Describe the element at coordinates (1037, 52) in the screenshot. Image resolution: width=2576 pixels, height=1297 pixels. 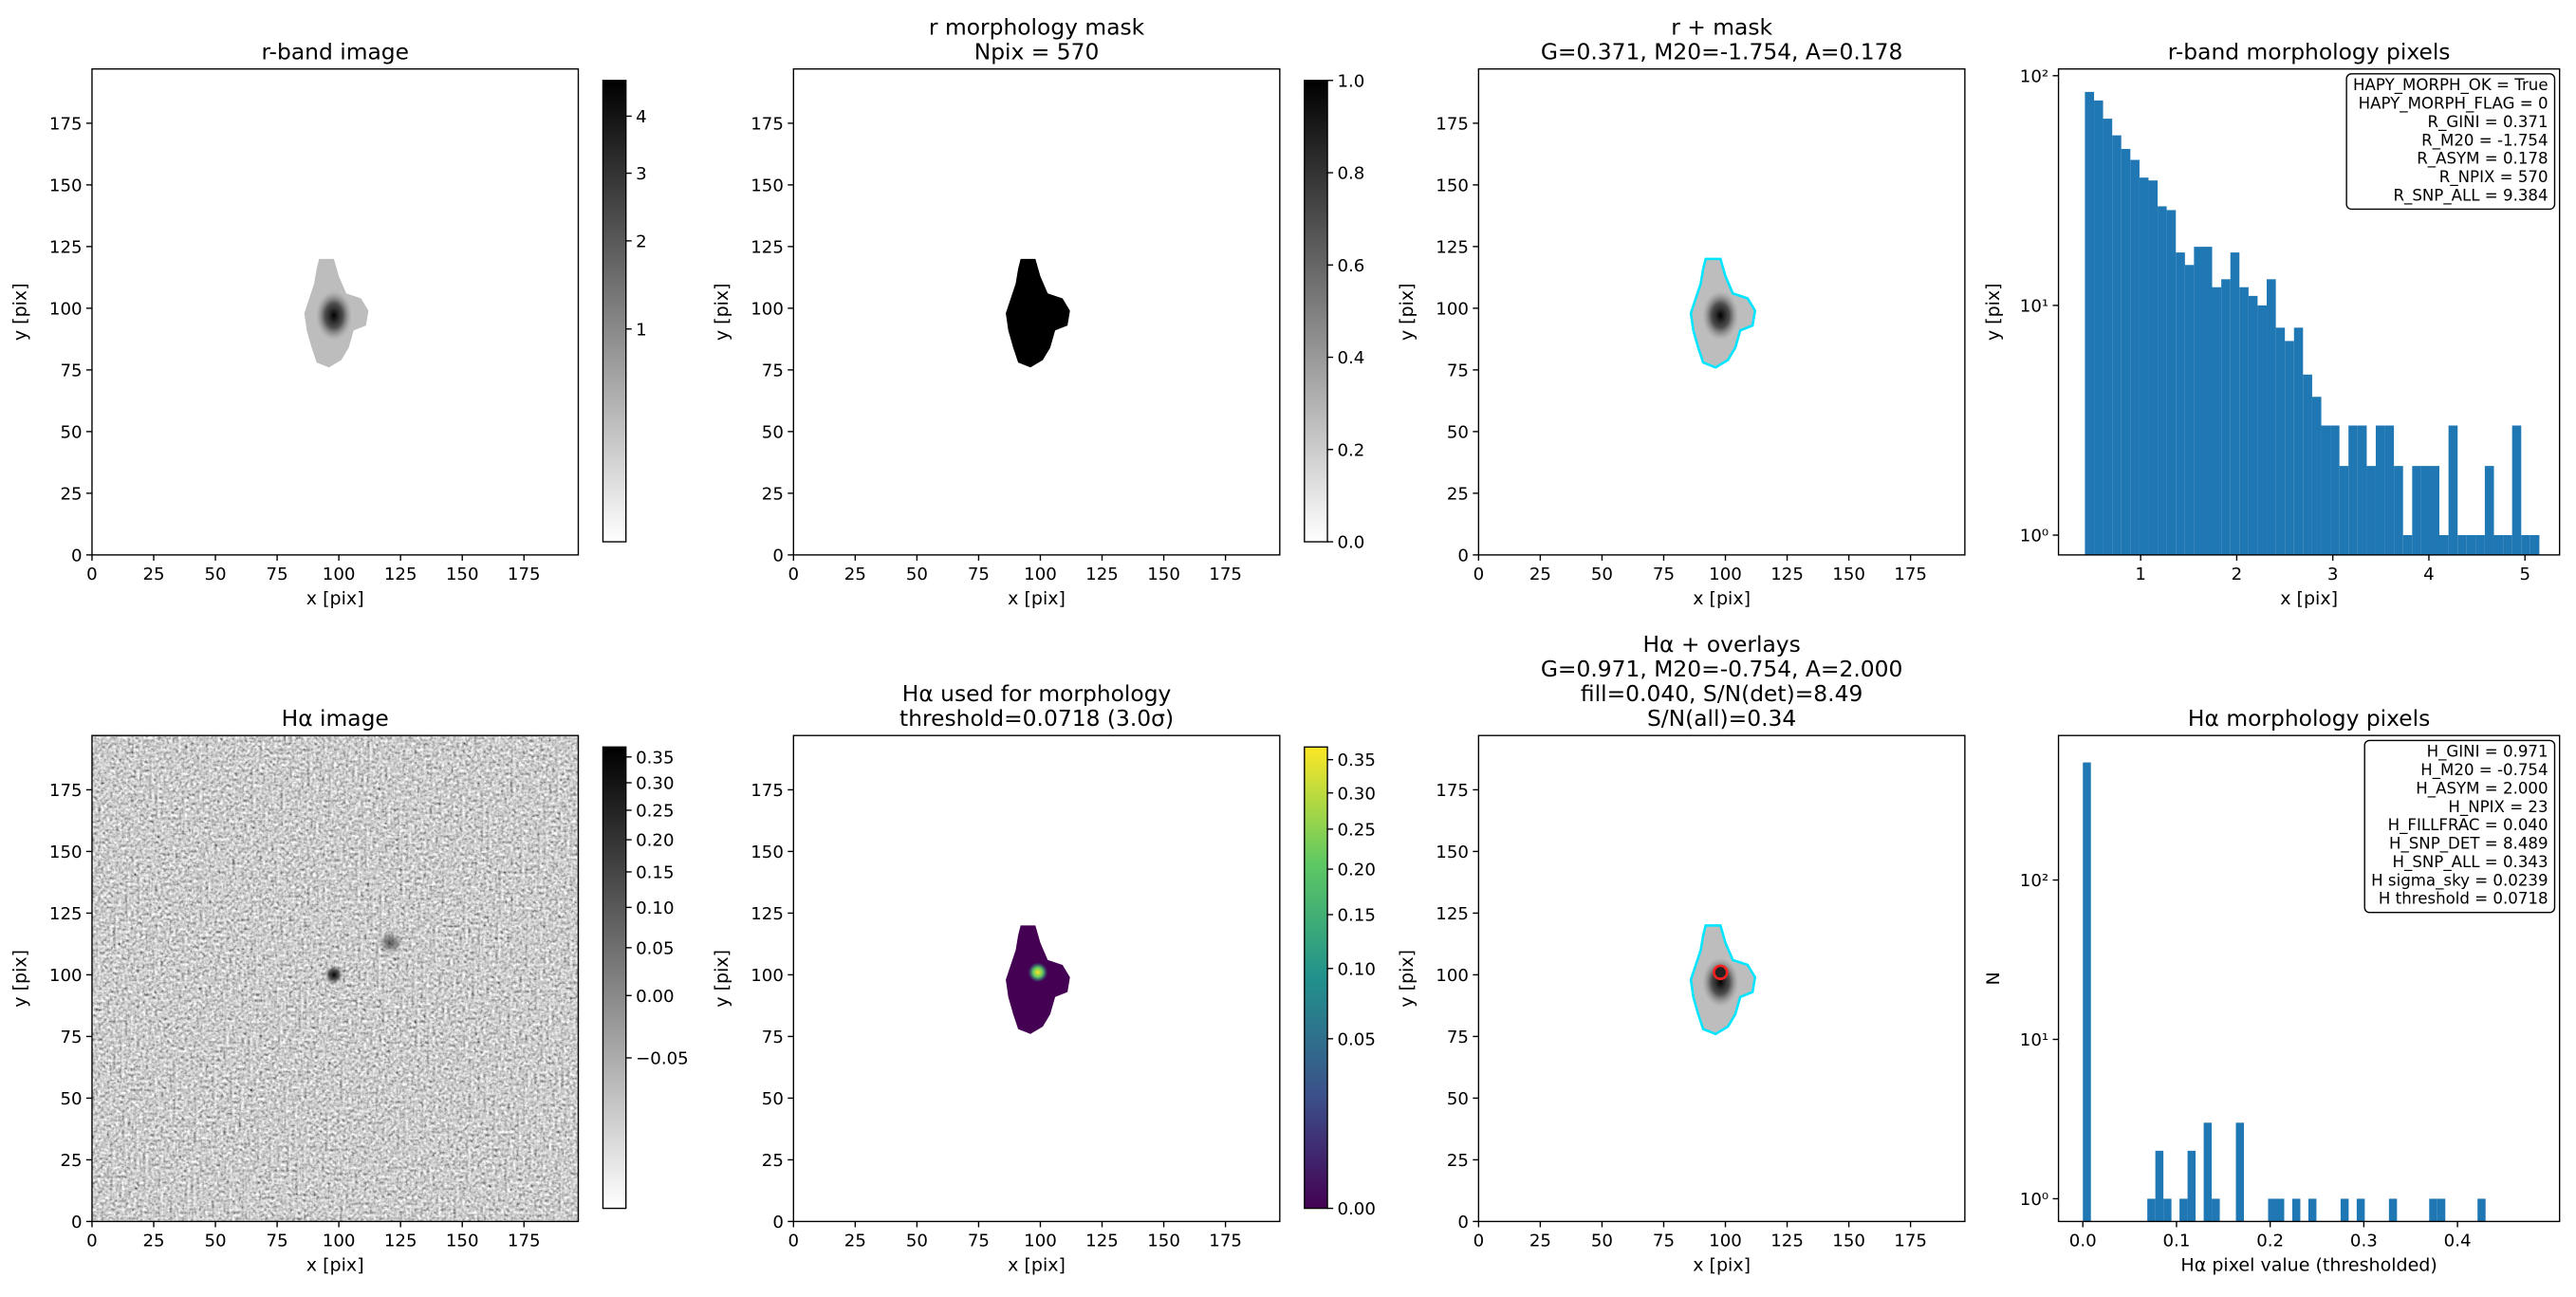
I see `panel-title: Npix = 570` at that location.